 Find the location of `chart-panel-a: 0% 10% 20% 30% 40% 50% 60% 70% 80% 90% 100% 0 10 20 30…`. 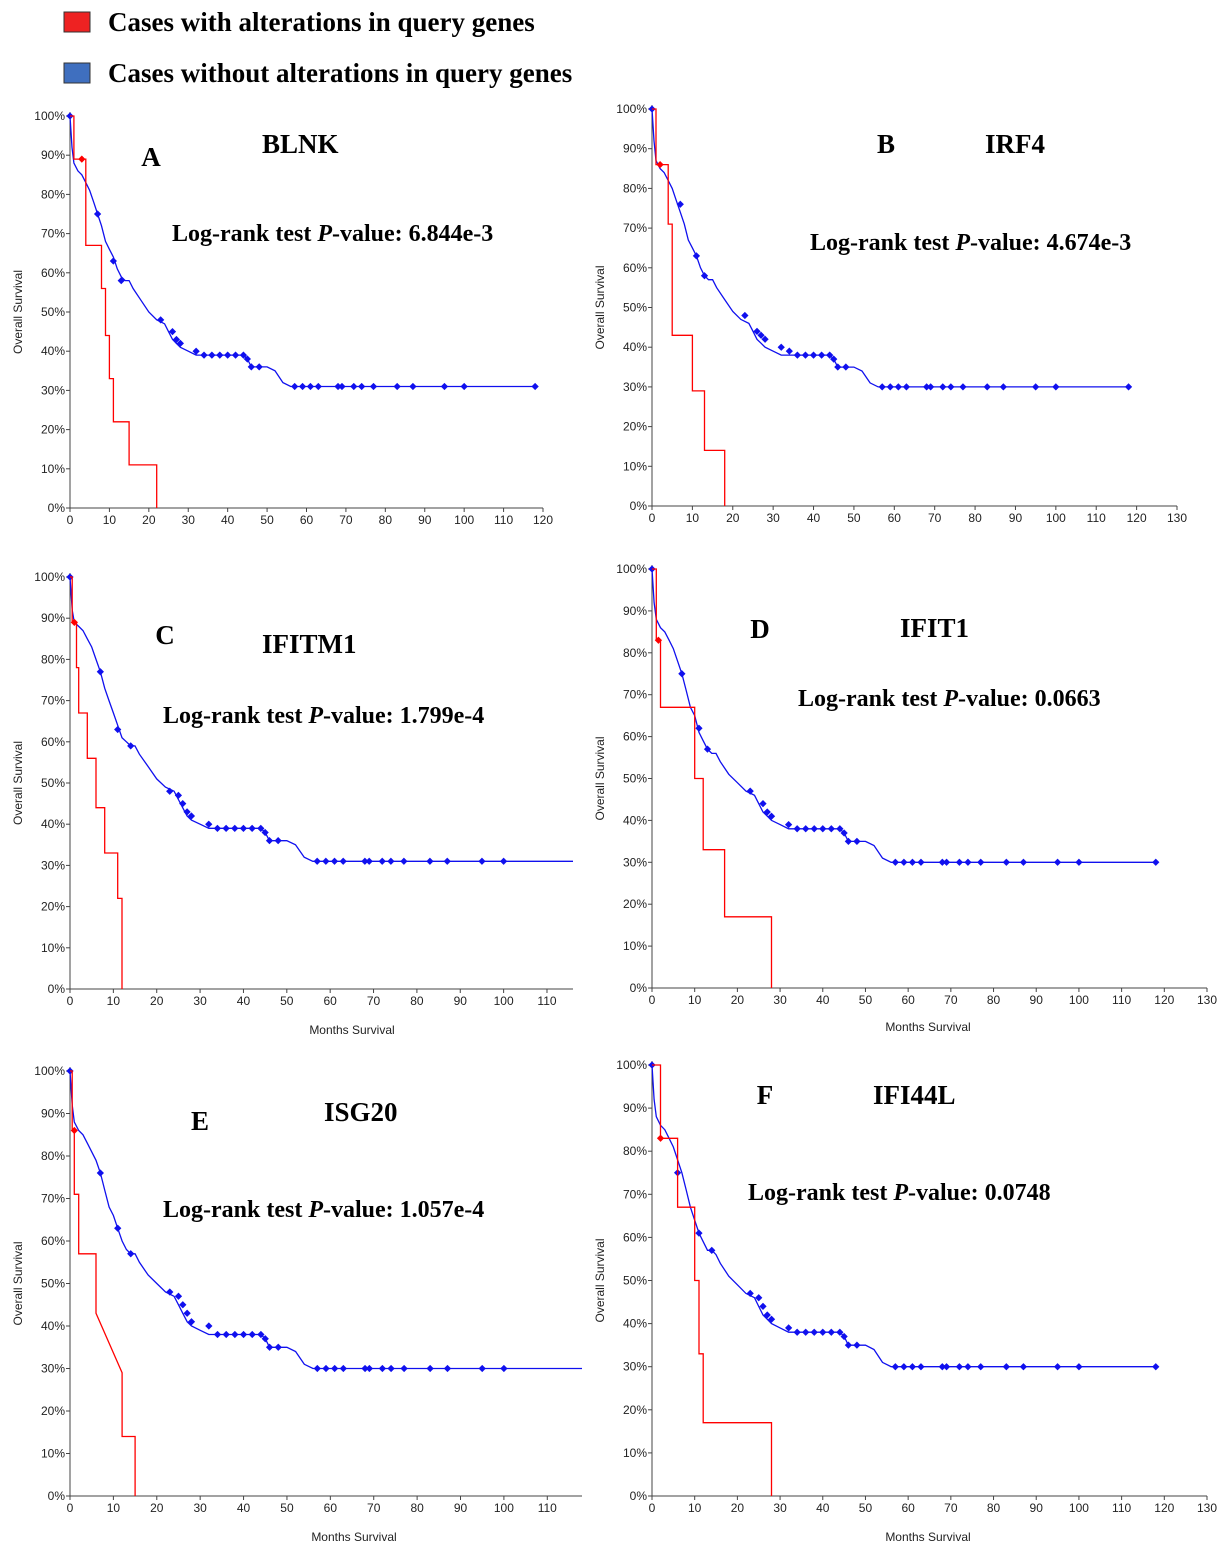

chart-panel-a: 0% 10% 20% 30% 40% 50% 60% 70% 80% 90% 100% 0 10 20 30… is located at coordinates (282, 318).